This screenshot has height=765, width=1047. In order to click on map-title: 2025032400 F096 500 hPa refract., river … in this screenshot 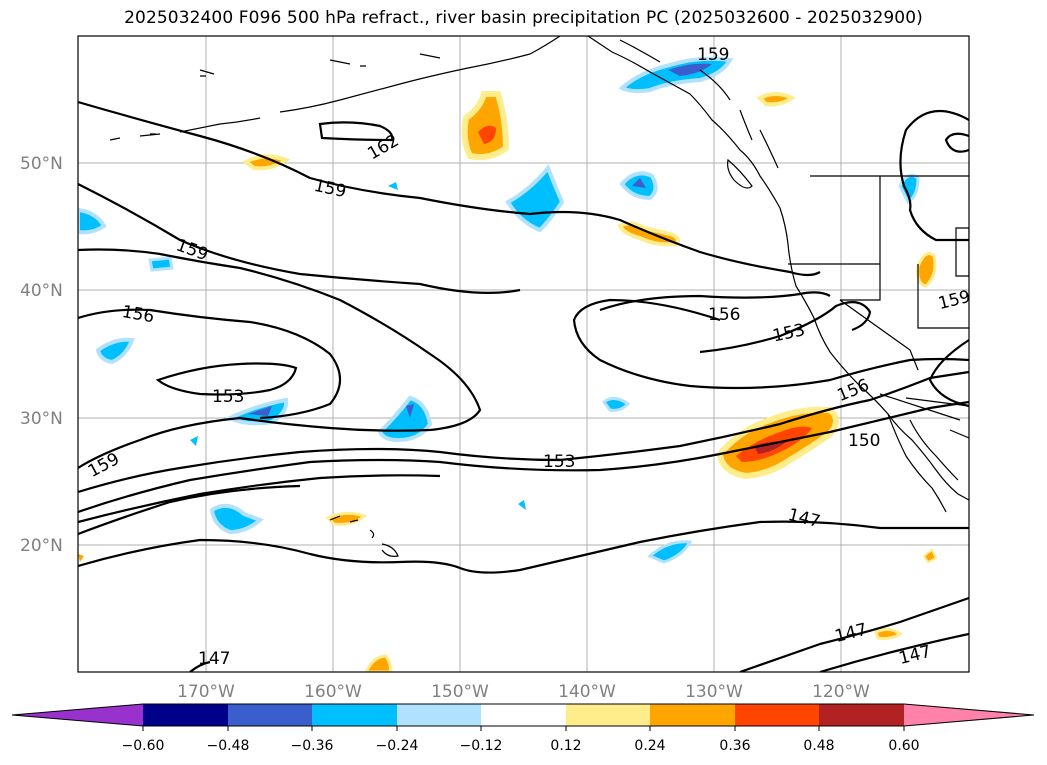, I will do `click(523, 18)`.